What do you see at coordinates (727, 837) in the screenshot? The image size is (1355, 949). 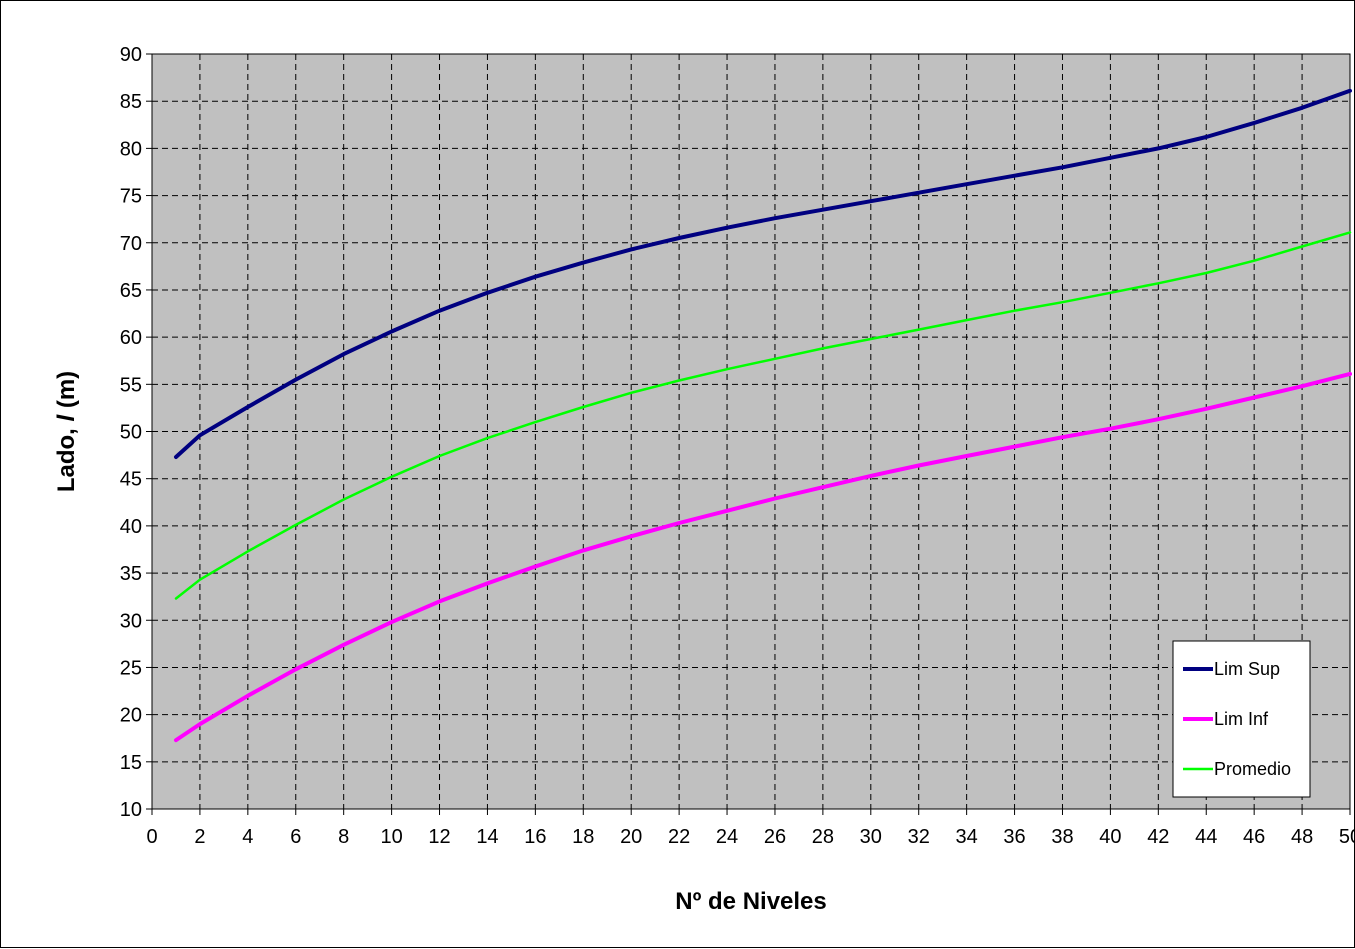 I see `x-tick-label: 24` at bounding box center [727, 837].